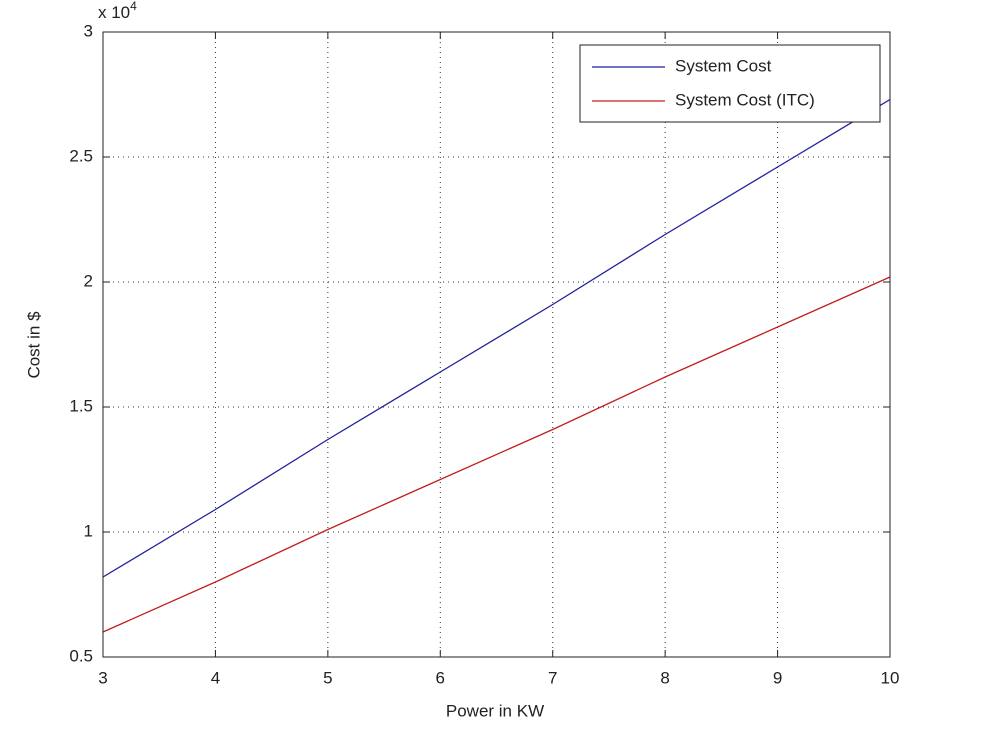 Image resolution: width=1000 pixels, height=750 pixels. Describe the element at coordinates (215, 677) in the screenshot. I see `x-tick-label: 4` at that location.